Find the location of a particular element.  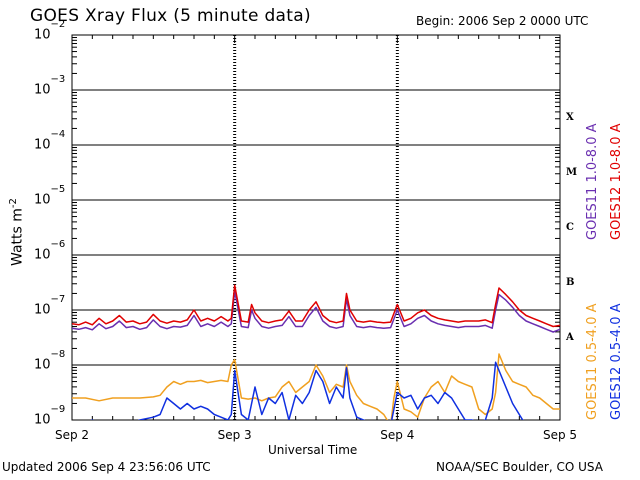

legend-entry-0: GOES11 1.0-8.0 A is located at coordinates (592, 181).